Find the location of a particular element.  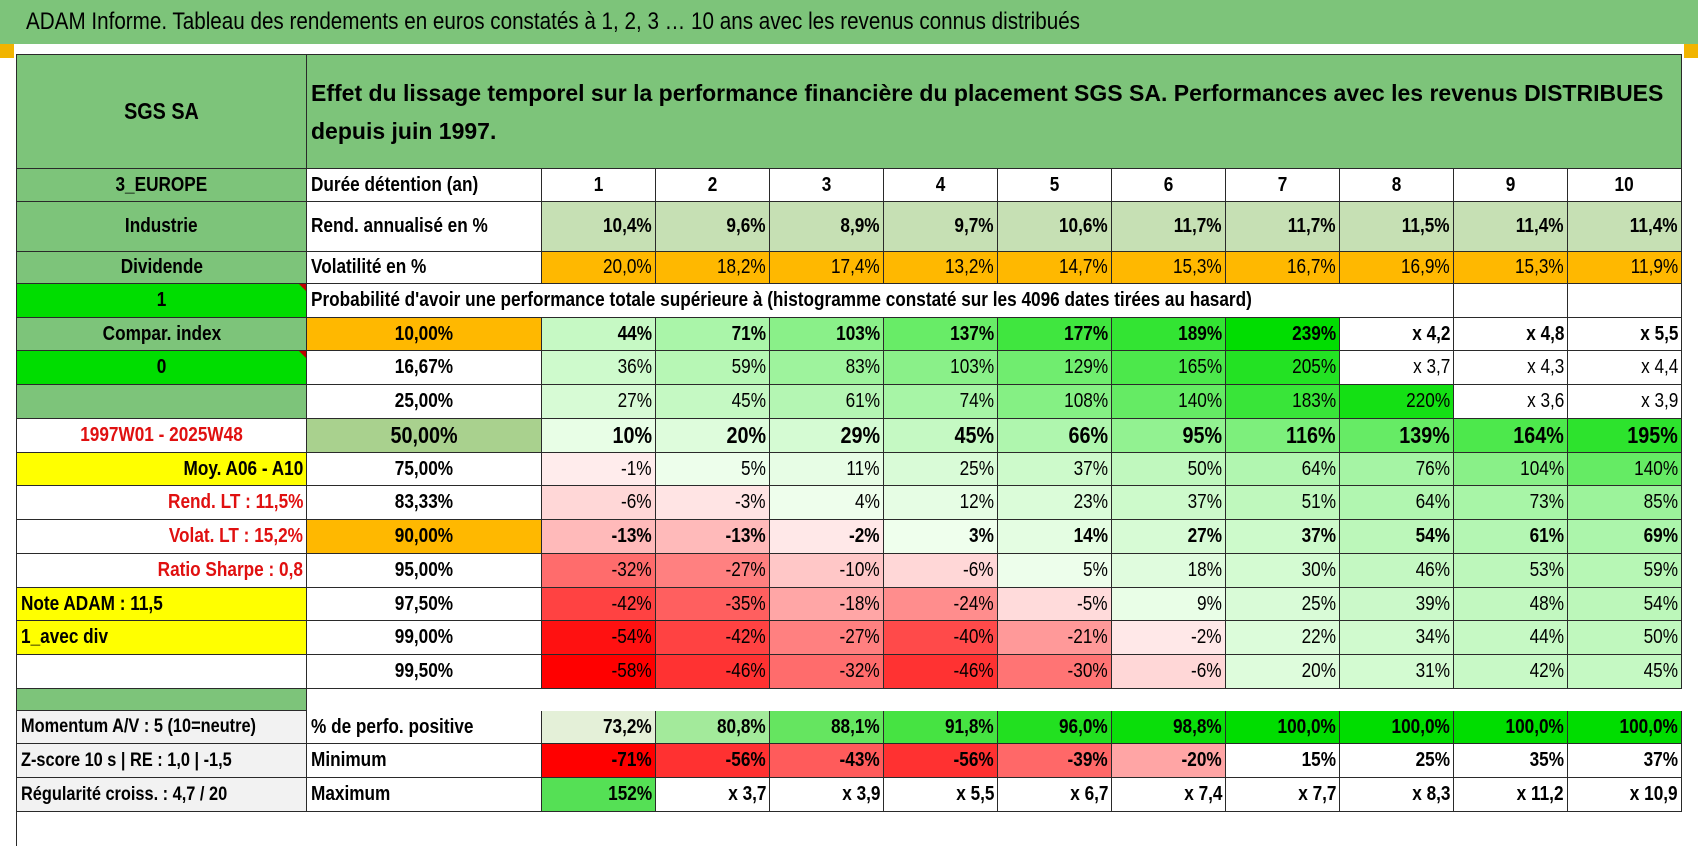

bottom-value: 100,0% is located at coordinates (1625, 727).